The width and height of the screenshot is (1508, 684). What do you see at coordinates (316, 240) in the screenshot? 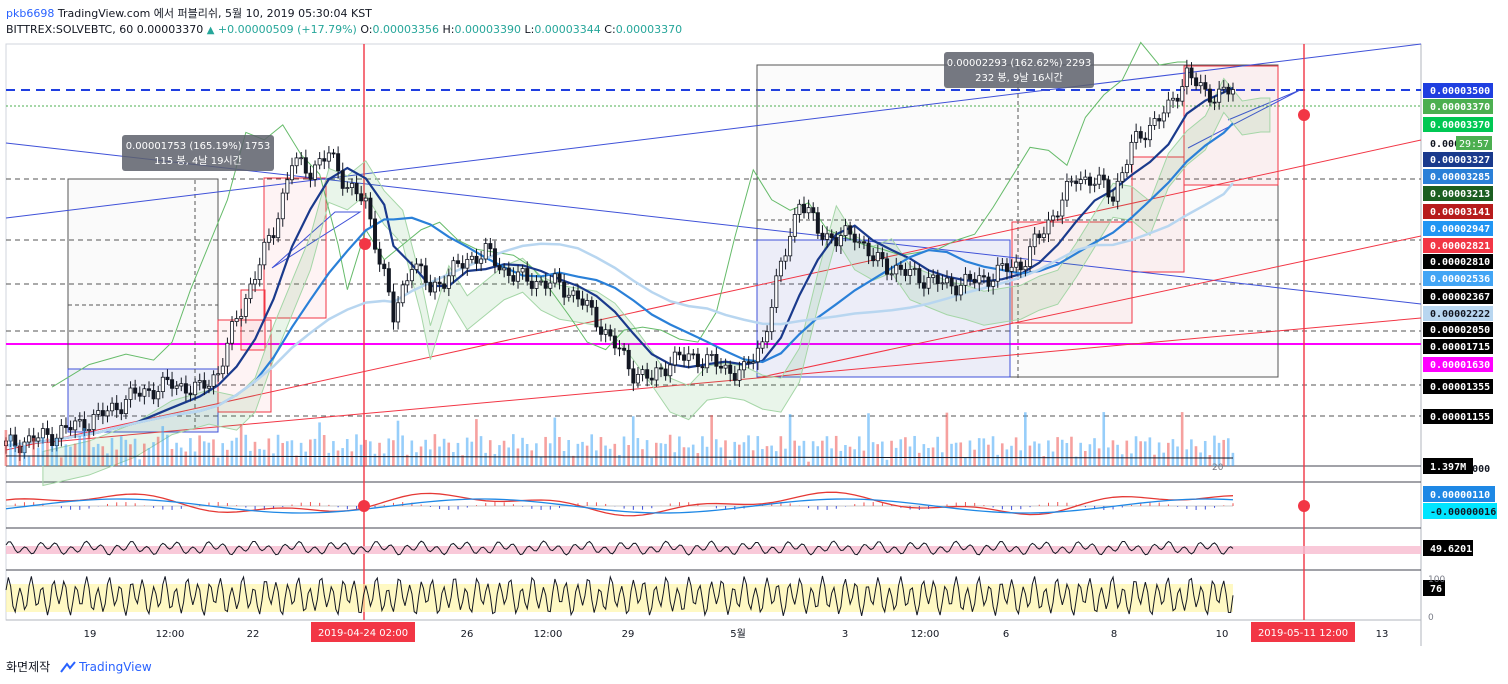
I see `triangle-pattern` at bounding box center [316, 240].